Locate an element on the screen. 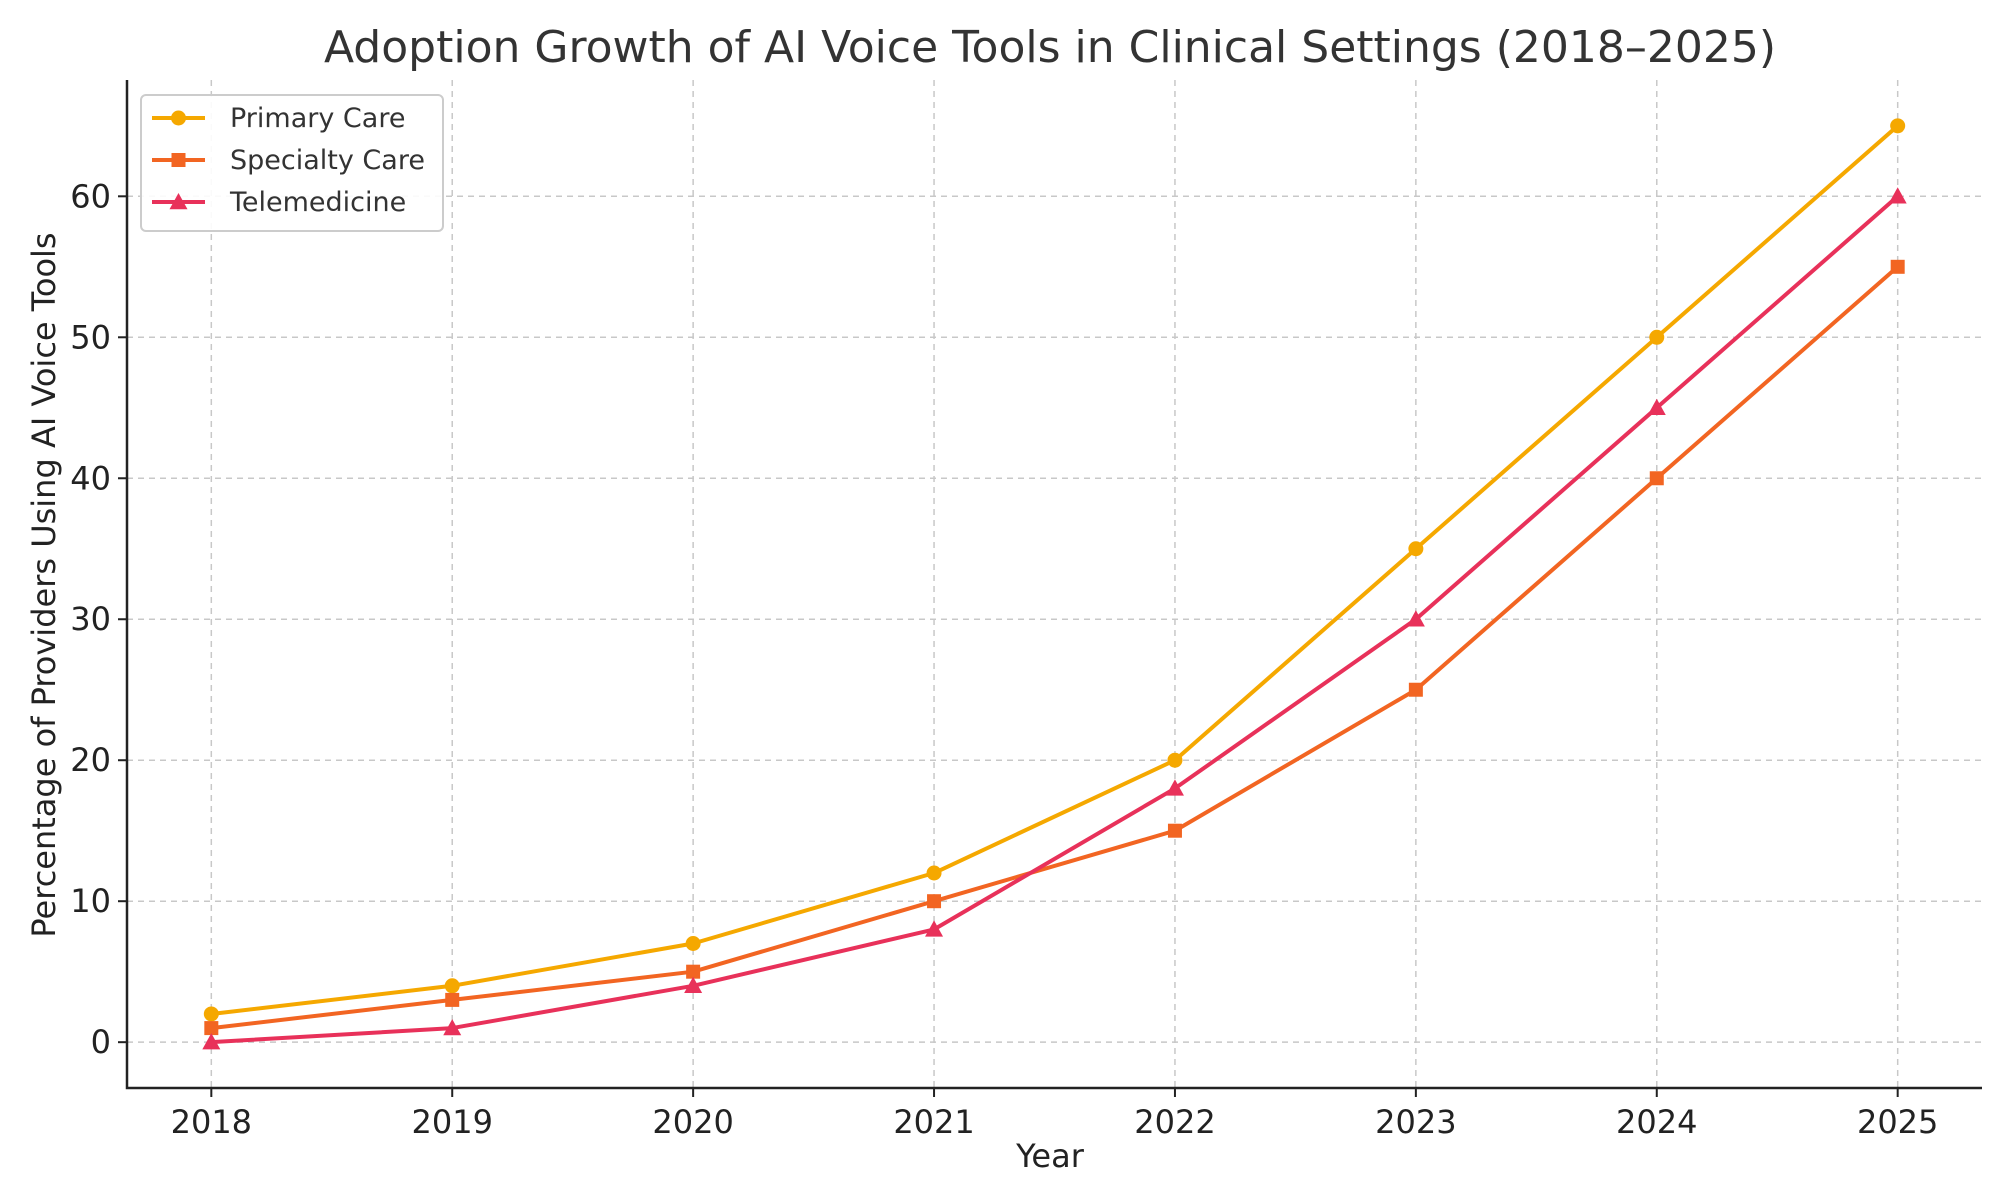  specialty-care-legend-marker is located at coordinates (178, 160).